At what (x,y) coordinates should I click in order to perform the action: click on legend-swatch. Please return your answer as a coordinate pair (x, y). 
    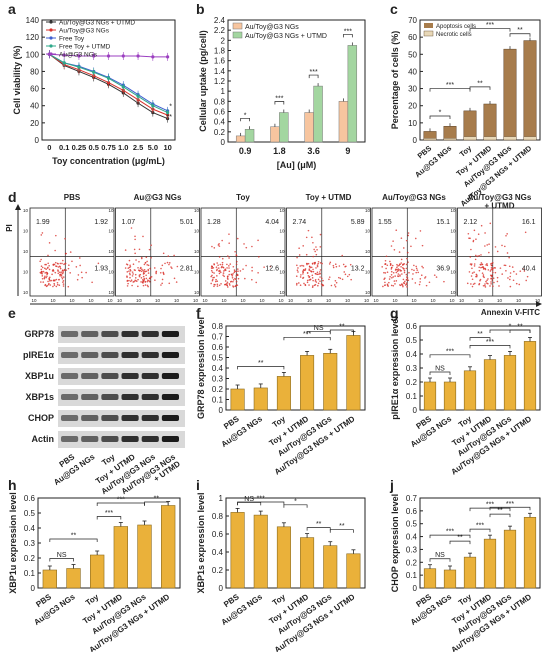
    Looking at the image, I should click on (428, 33).